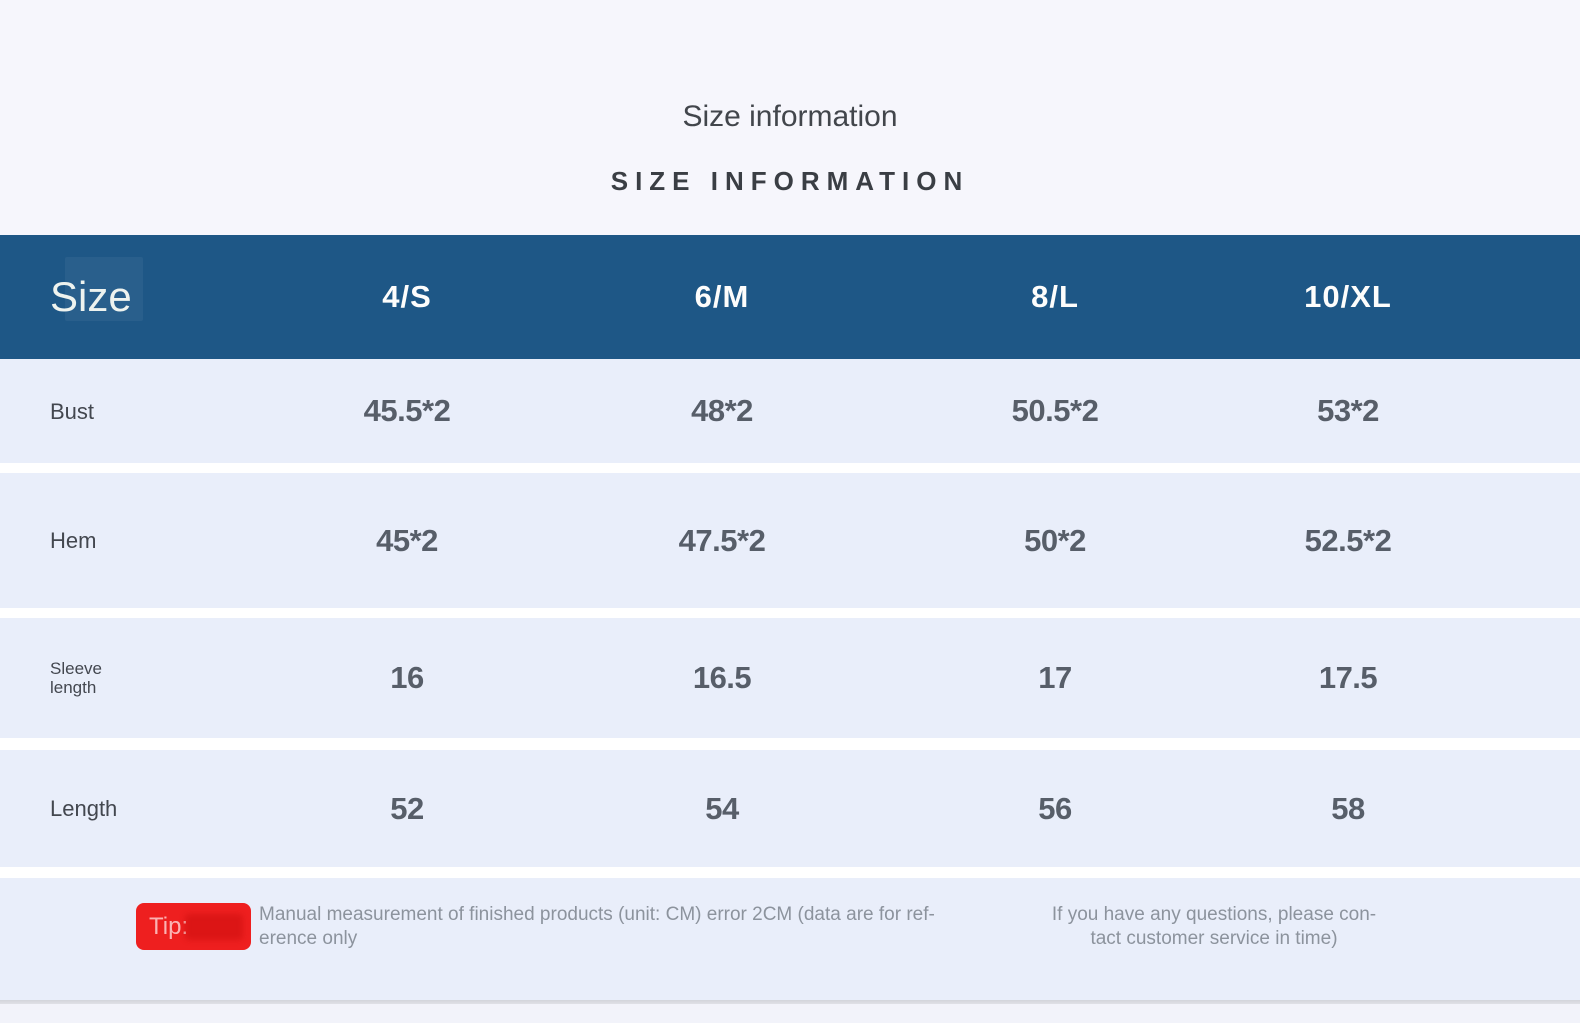 This screenshot has width=1580, height=1023. I want to click on cell-value: 17, so click(1055, 677).